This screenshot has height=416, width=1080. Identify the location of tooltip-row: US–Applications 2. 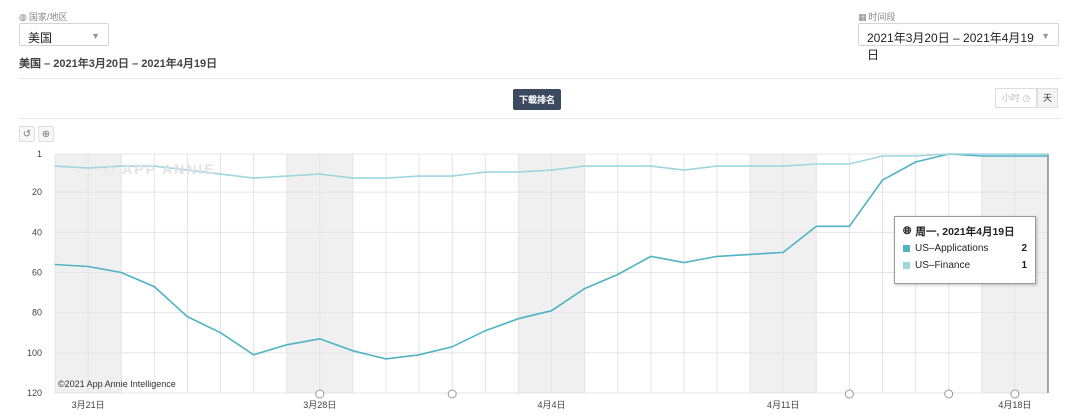
(965, 248).